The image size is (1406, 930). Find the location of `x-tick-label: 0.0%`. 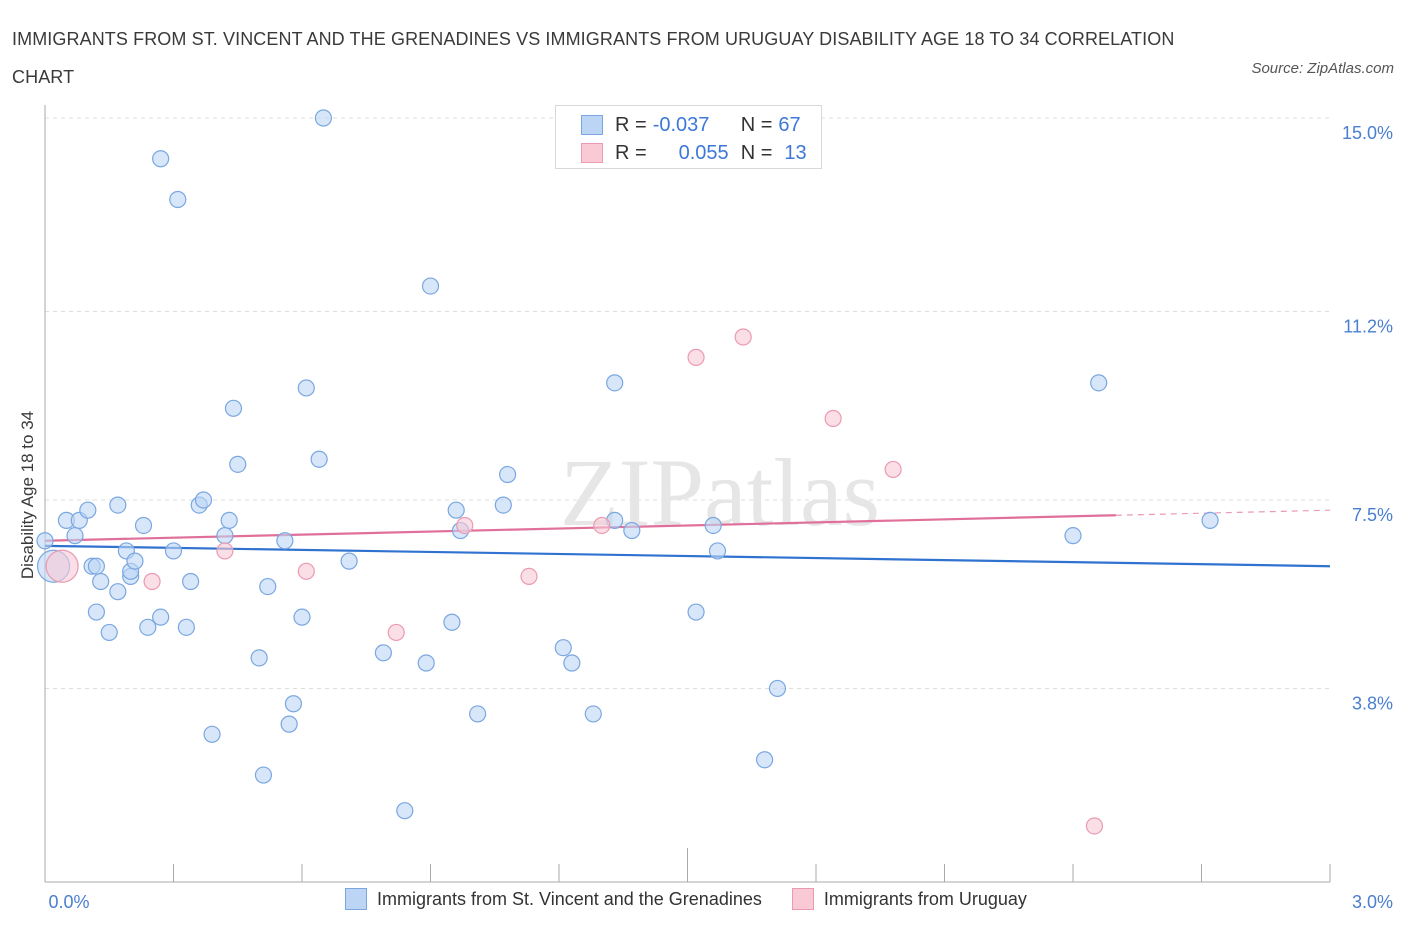

x-tick-label: 0.0% is located at coordinates (68, 902).